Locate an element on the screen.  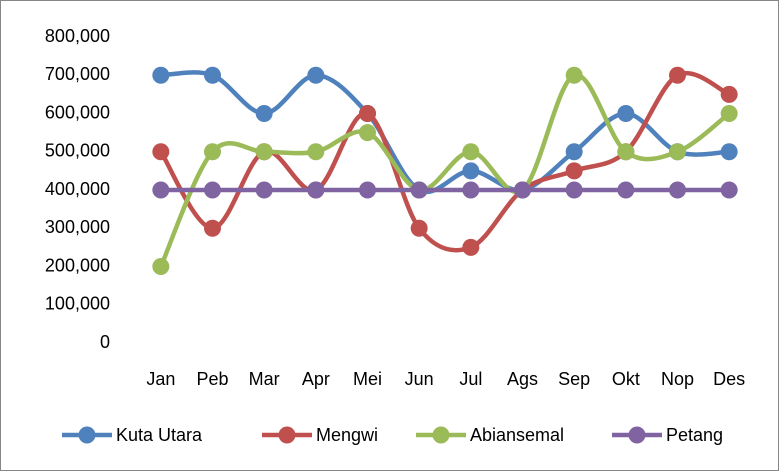
x-tick-label: Sep is located at coordinates (574, 379).